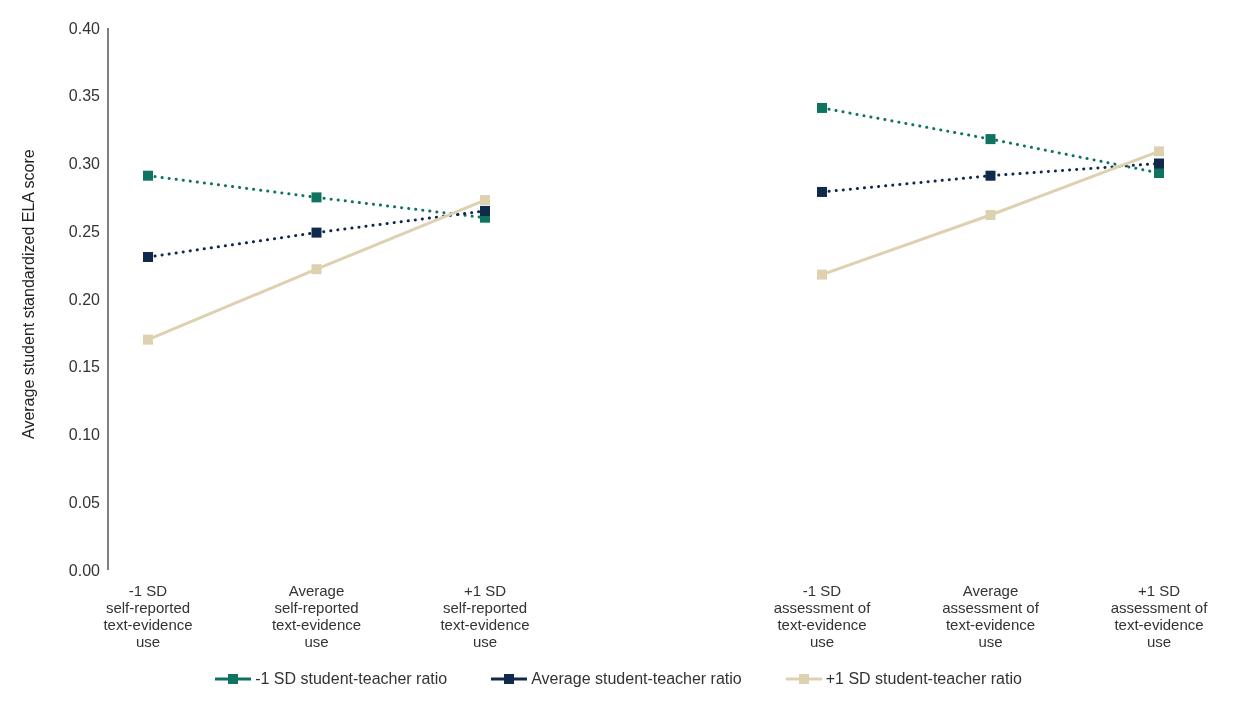 Image resolution: width=1247 pixels, height=702 pixels. What do you see at coordinates (316, 616) in the screenshot?
I see `x-tick-label: Average self-reported text-evidence use` at bounding box center [316, 616].